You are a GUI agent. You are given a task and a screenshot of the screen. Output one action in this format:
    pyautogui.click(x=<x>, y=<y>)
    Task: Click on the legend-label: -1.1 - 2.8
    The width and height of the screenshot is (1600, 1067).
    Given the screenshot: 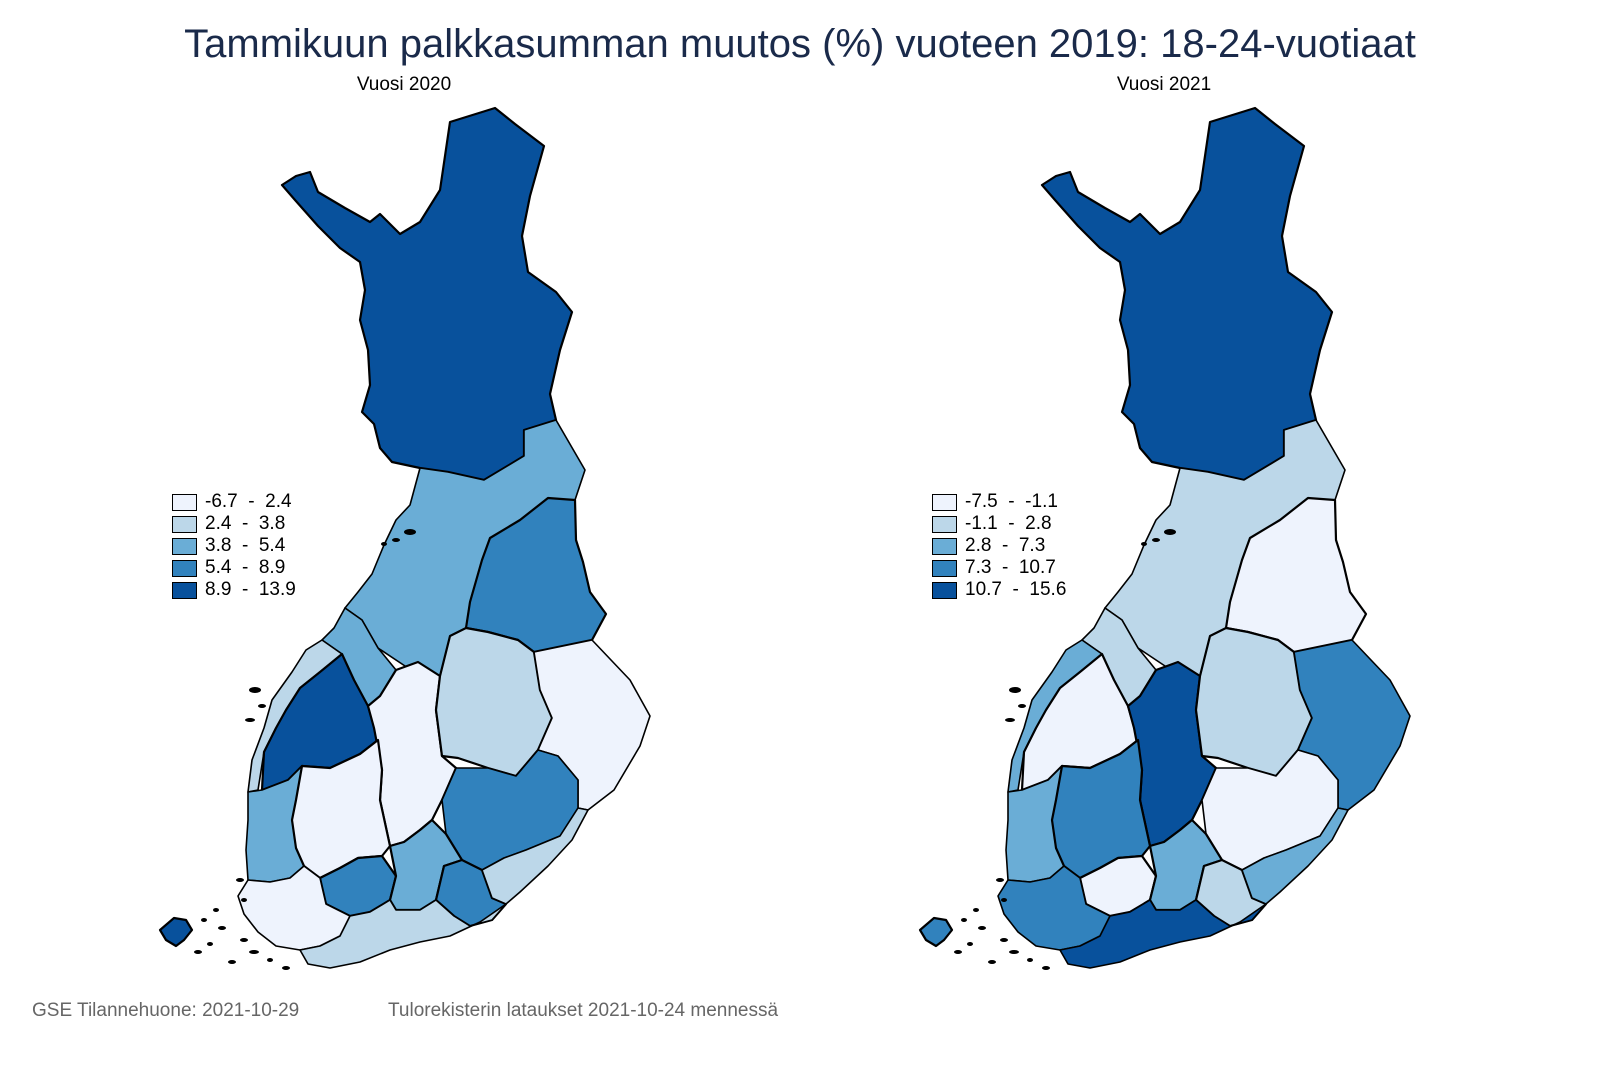 What is the action you would take?
    pyautogui.click(x=1008, y=523)
    